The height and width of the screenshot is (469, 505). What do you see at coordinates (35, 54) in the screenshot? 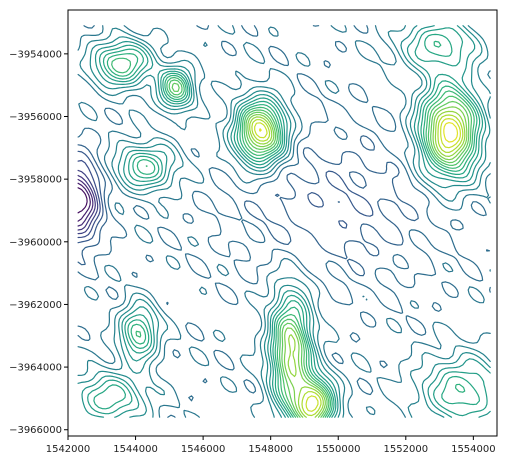
I see `y-tick-label: −3954000` at bounding box center [35, 54].